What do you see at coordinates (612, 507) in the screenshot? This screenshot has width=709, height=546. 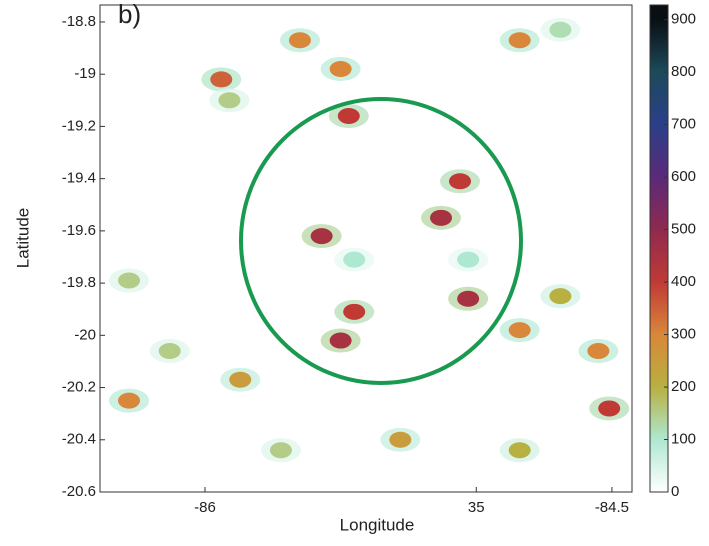 I see `x-tick-label: -84.5` at bounding box center [612, 507].